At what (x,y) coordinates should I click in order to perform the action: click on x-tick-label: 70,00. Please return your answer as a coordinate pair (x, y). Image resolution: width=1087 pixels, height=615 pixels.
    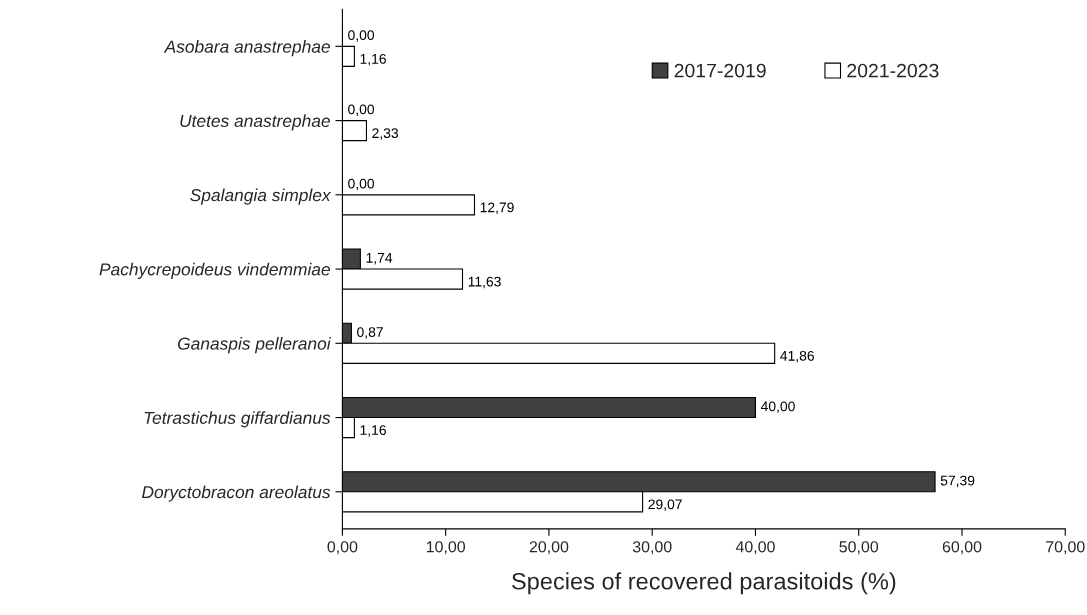
    Looking at the image, I should click on (1065, 548).